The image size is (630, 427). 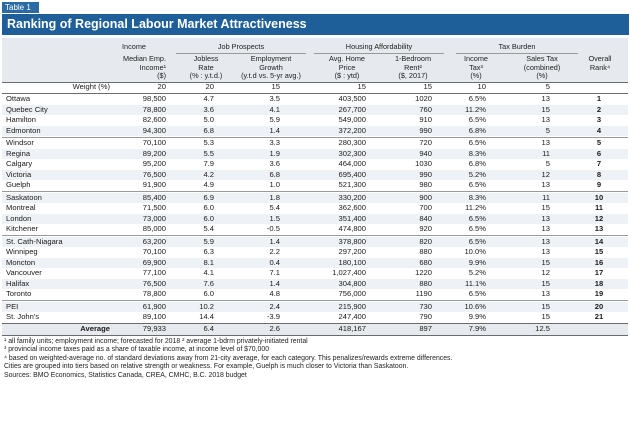 What do you see at coordinates (425, 262) in the screenshot?
I see `cell-rent: 680` at bounding box center [425, 262].